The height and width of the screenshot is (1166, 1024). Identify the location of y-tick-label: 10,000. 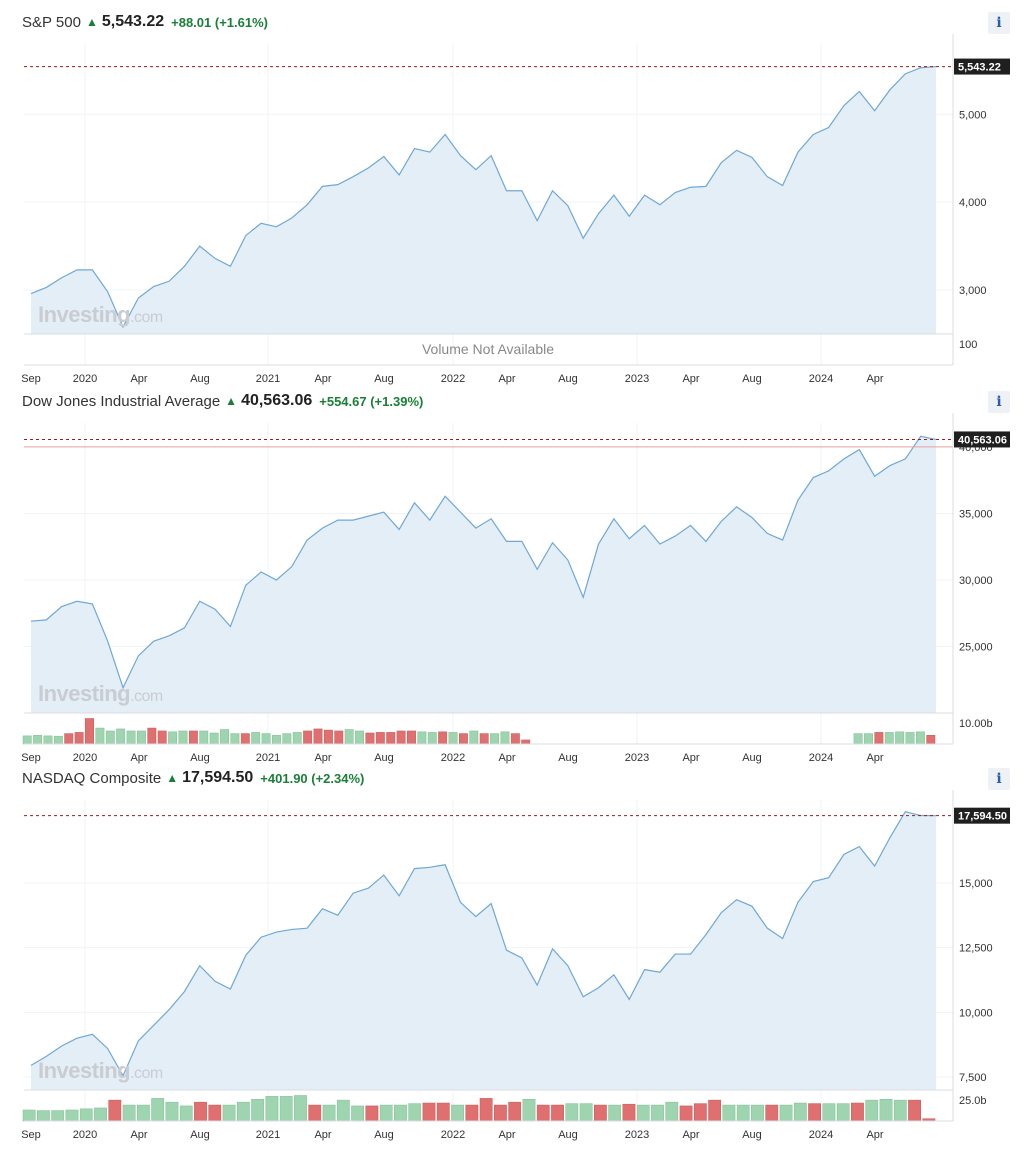
(976, 1013).